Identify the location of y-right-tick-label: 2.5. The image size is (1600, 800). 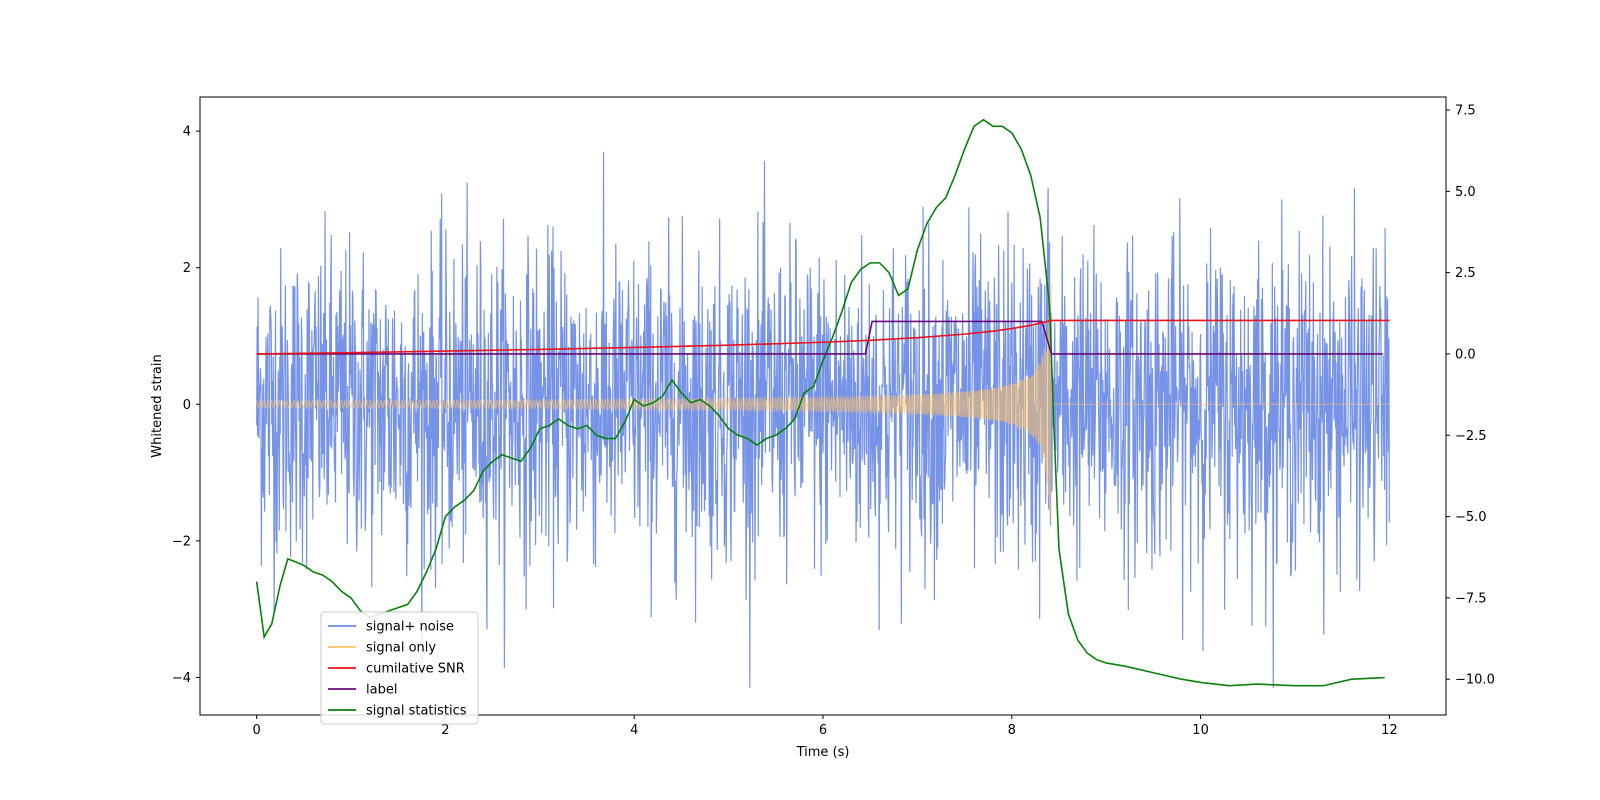
(1465, 273).